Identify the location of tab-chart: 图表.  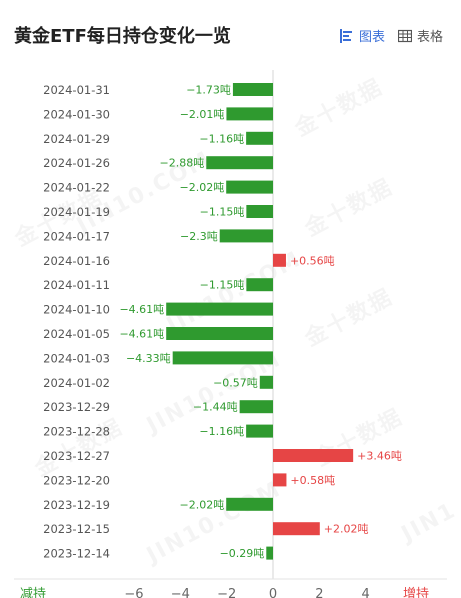
(362, 35).